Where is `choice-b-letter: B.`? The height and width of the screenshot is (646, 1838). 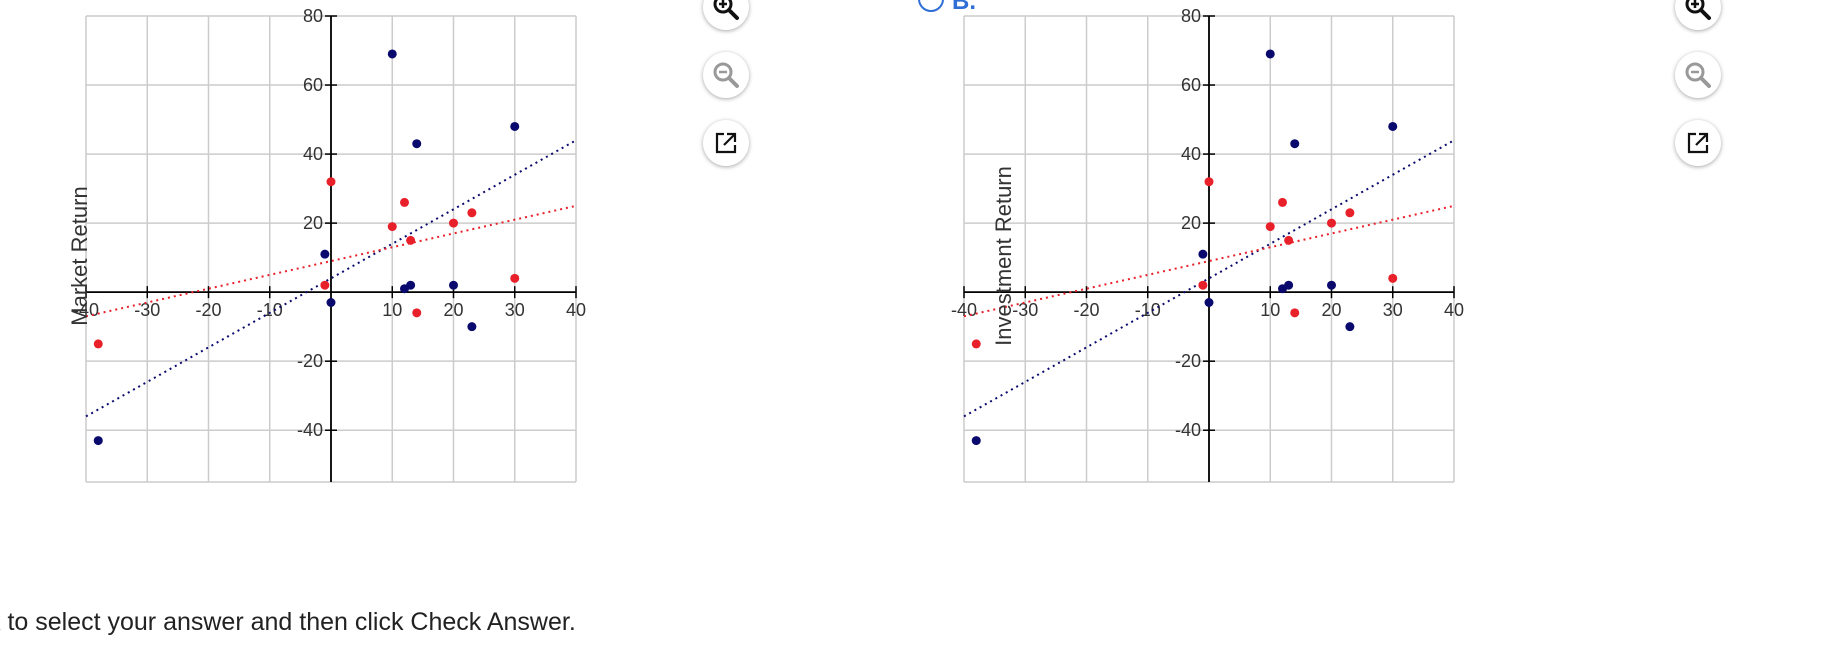 choice-b-letter: B. is located at coordinates (964, 7).